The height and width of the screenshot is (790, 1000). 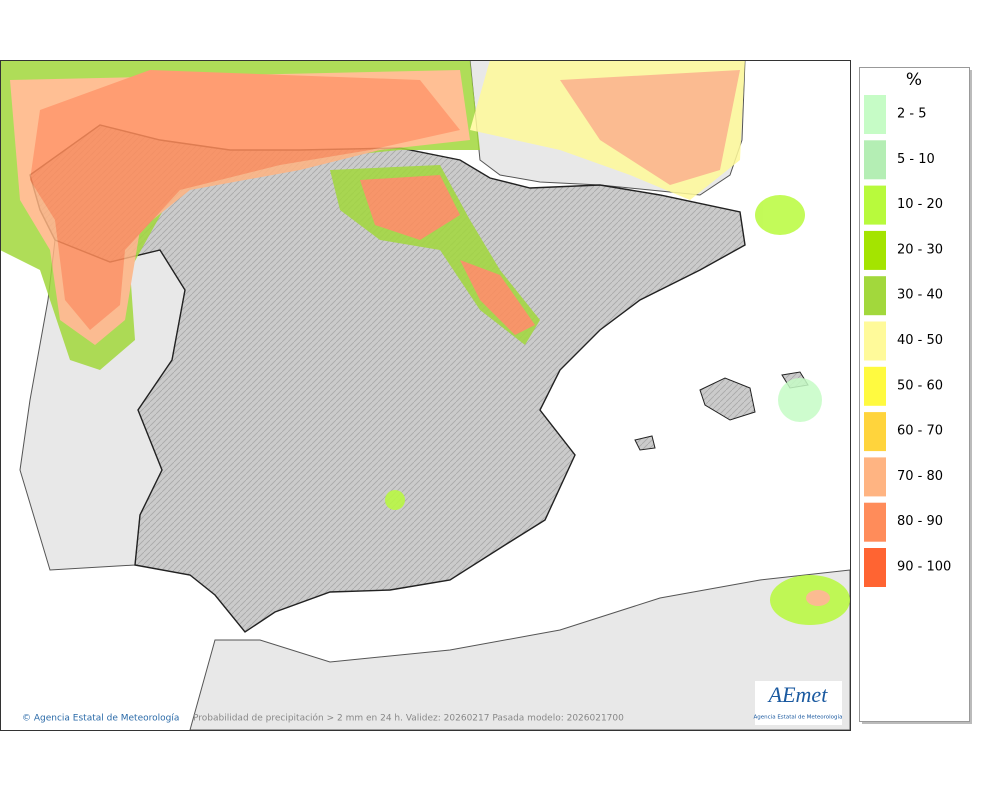 What do you see at coordinates (920, 385) in the screenshot?
I see `legend-label: 50 - 60` at bounding box center [920, 385].